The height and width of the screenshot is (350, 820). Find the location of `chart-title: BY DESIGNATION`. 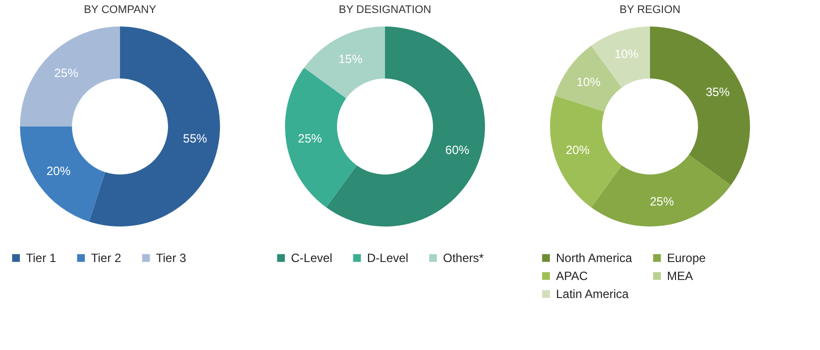

chart-title: BY DESIGNATION is located at coordinates (385, 10).